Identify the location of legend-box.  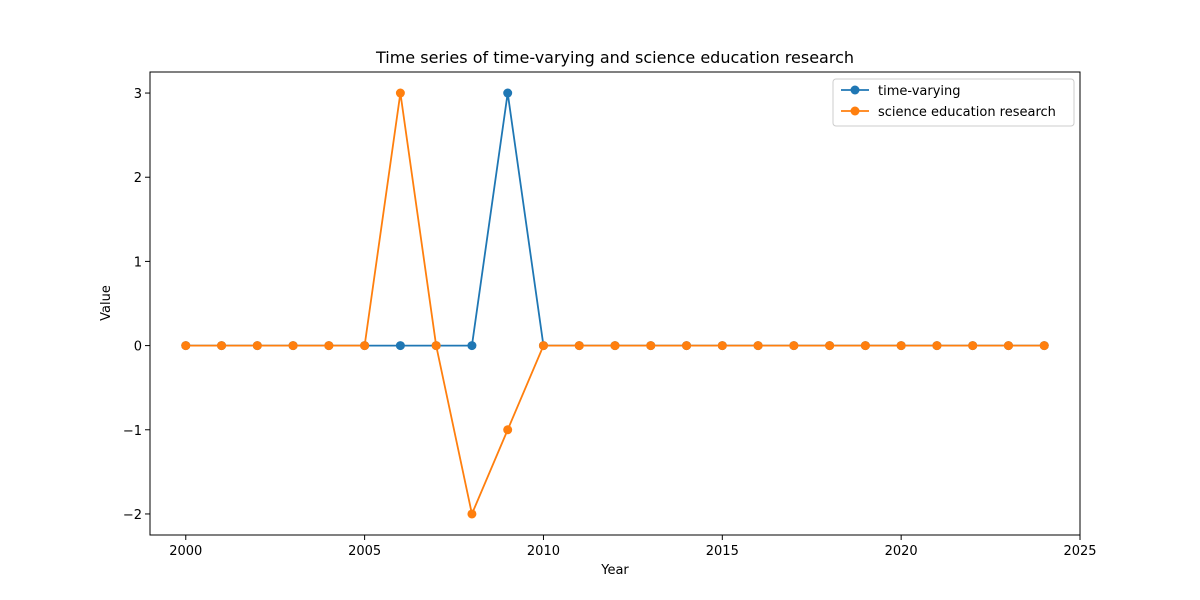
(953, 102).